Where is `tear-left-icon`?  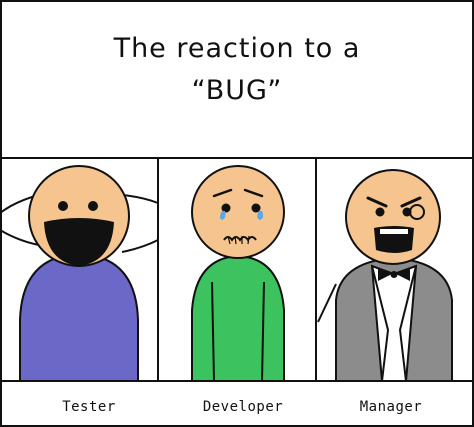 tear-left-icon is located at coordinates (223, 215).